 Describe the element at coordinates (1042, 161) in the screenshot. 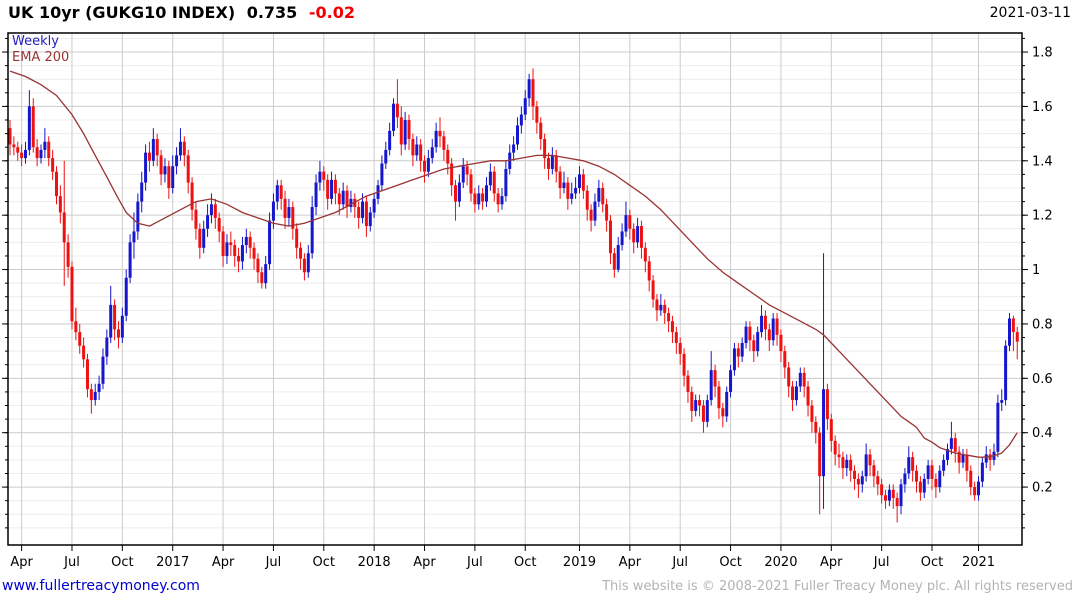

I see `y-axis-label: 1.4` at that location.